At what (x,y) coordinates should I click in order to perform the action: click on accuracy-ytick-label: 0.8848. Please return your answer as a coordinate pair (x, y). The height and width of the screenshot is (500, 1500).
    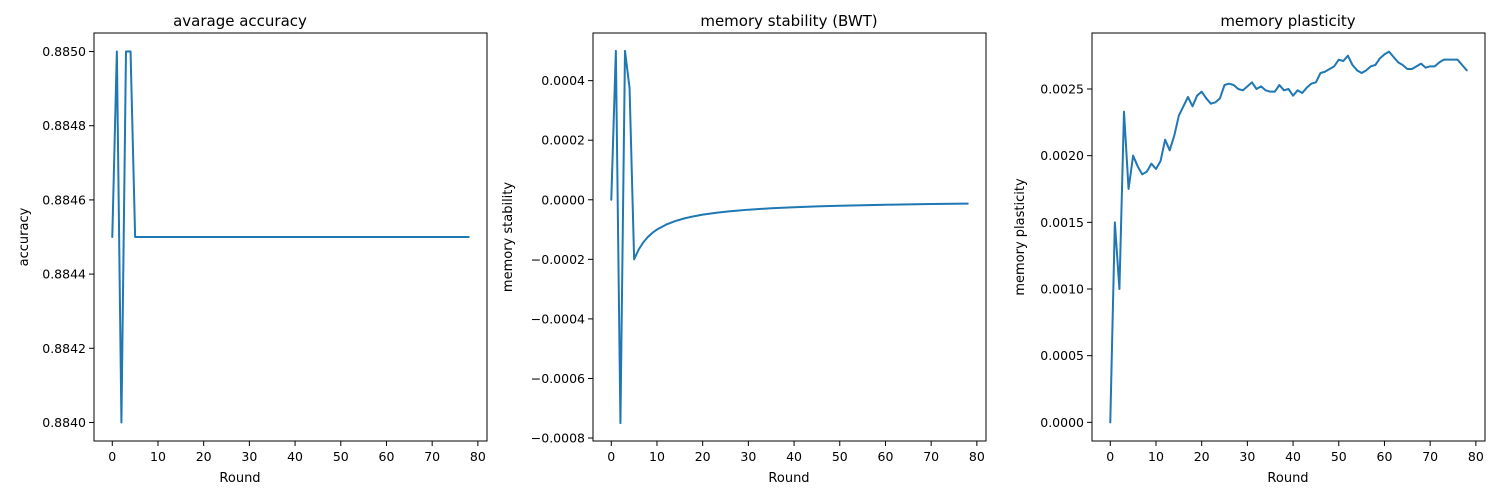
    Looking at the image, I should click on (64, 125).